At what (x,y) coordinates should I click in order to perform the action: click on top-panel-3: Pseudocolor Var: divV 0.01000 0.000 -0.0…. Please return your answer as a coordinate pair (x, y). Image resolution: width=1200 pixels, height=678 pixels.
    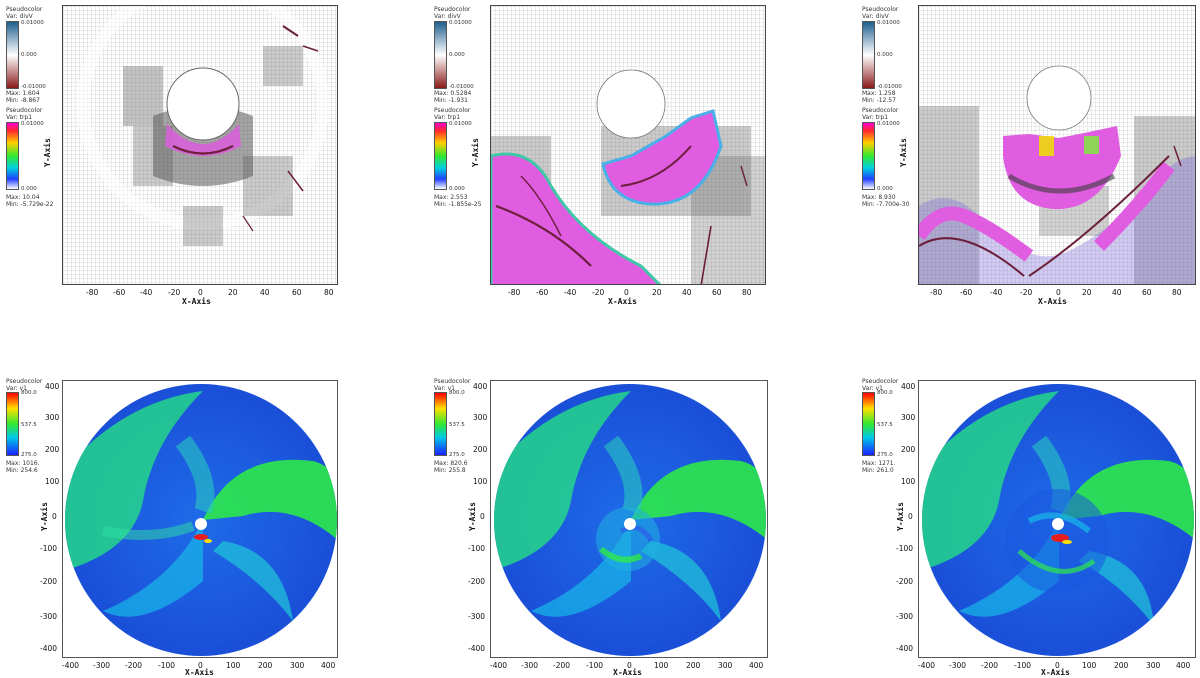
    Looking at the image, I should click on (1029, 155).